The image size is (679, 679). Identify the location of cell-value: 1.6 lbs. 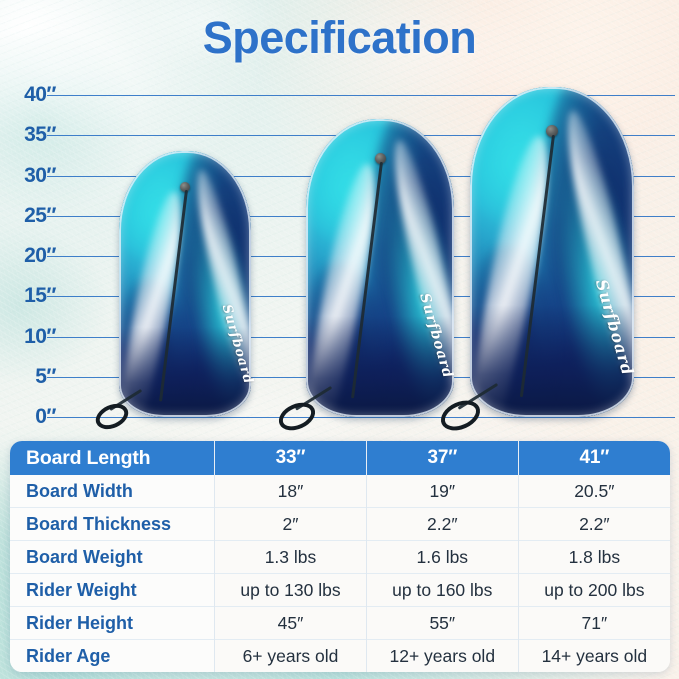
(442, 557).